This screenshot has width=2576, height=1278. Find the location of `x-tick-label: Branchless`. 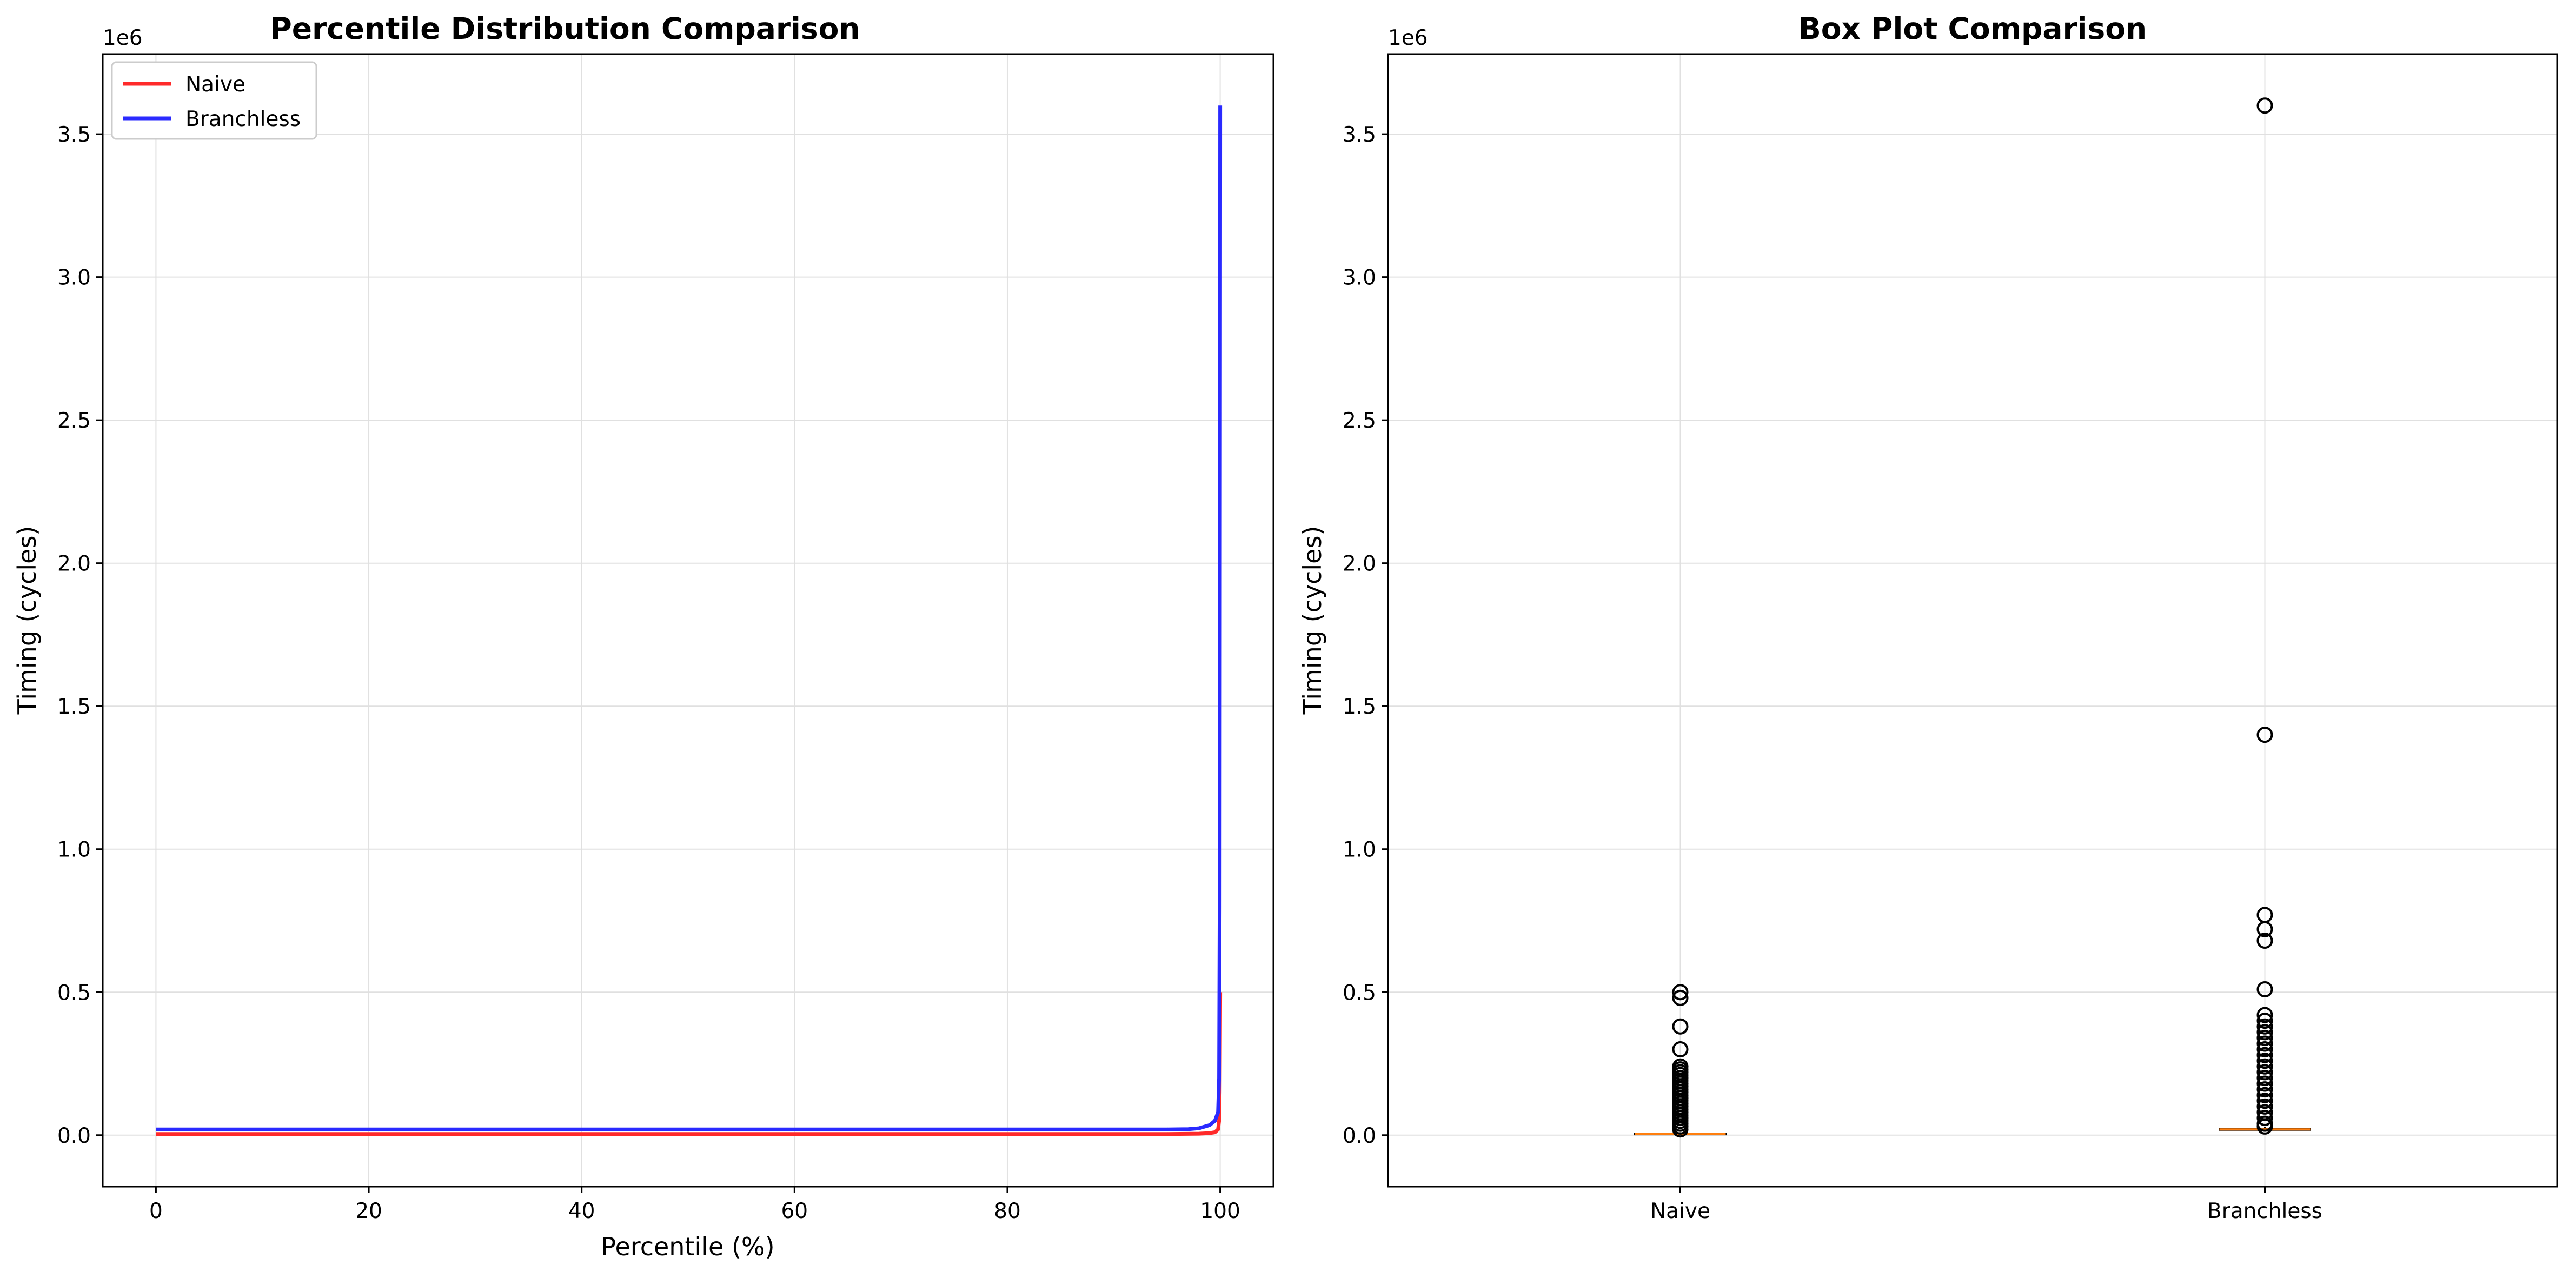

x-tick-label: Branchless is located at coordinates (2264, 1211).